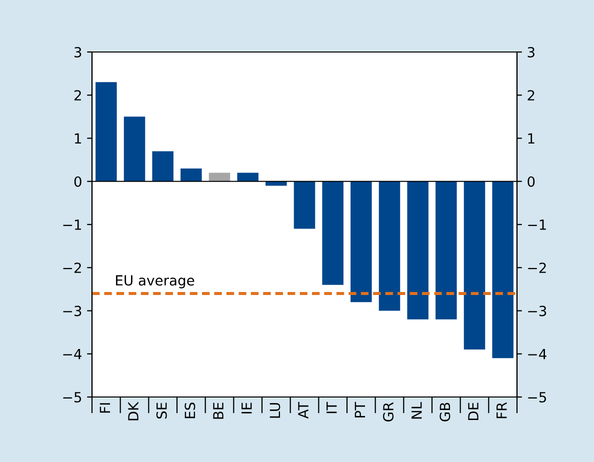  What do you see at coordinates (77, 138) in the screenshot?
I see `y-tick-label: 1` at bounding box center [77, 138].